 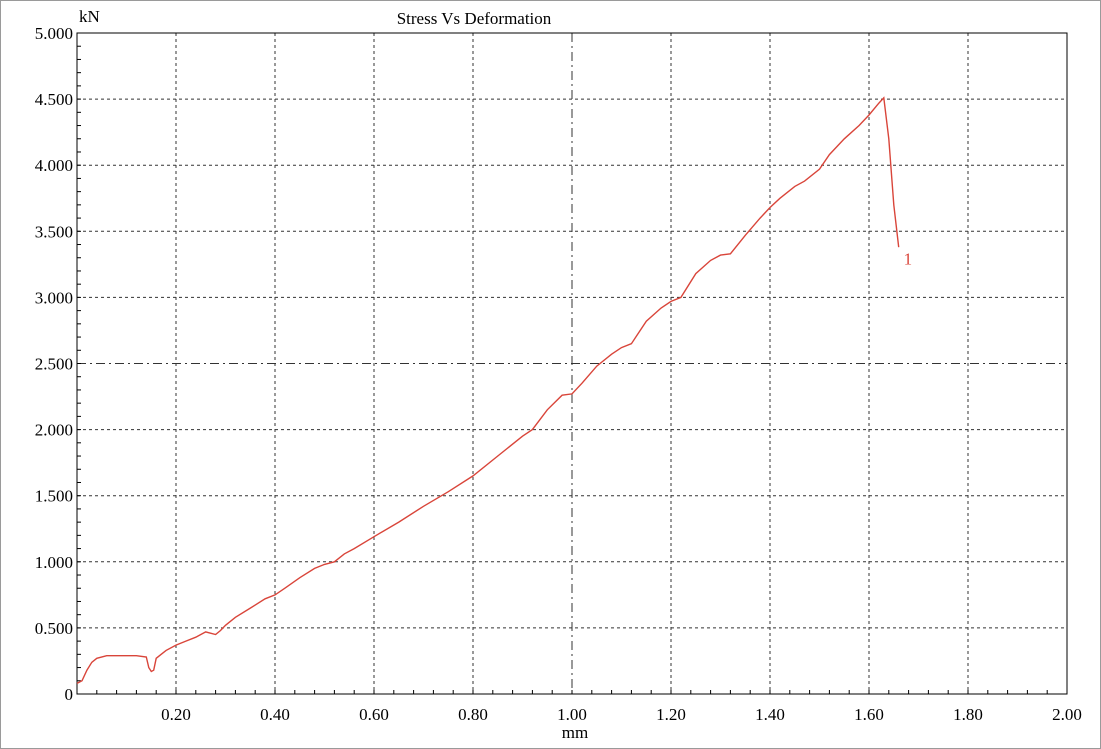 What do you see at coordinates (275, 714) in the screenshot?
I see `x-tick-label: 0.40` at bounding box center [275, 714].